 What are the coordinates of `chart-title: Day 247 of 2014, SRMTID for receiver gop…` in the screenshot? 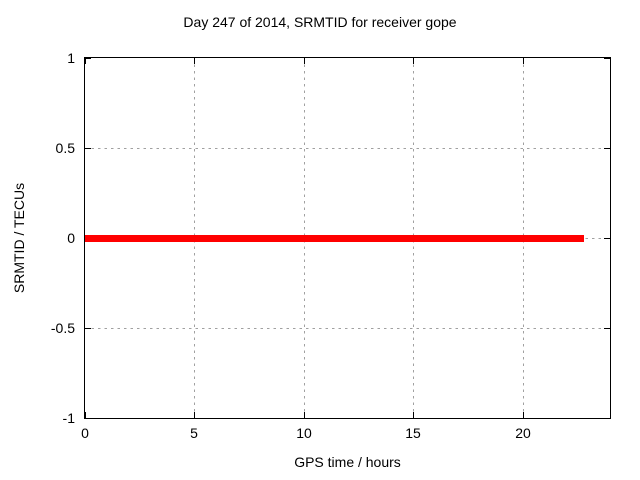 It's located at (320, 22).